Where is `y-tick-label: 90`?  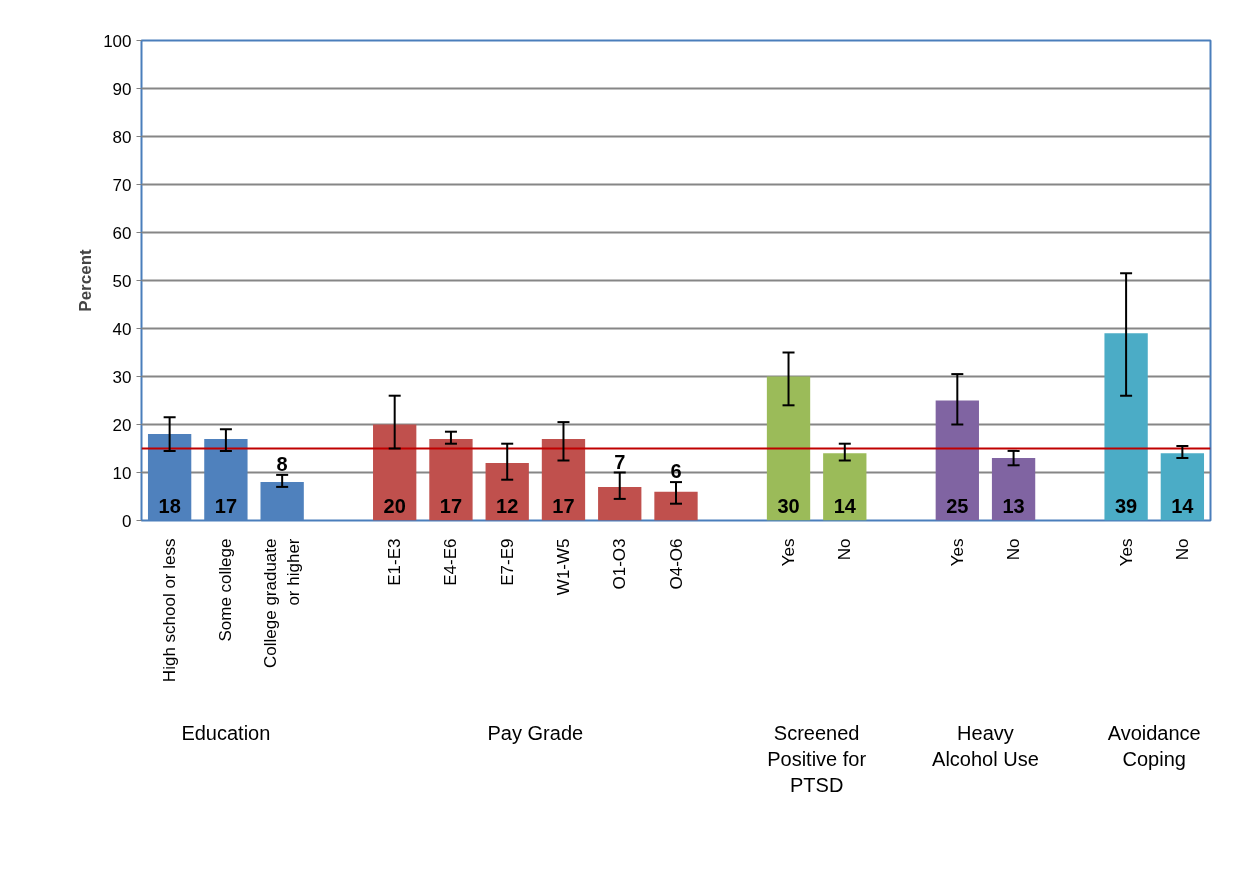 y-tick-label: 90 is located at coordinates (122, 89).